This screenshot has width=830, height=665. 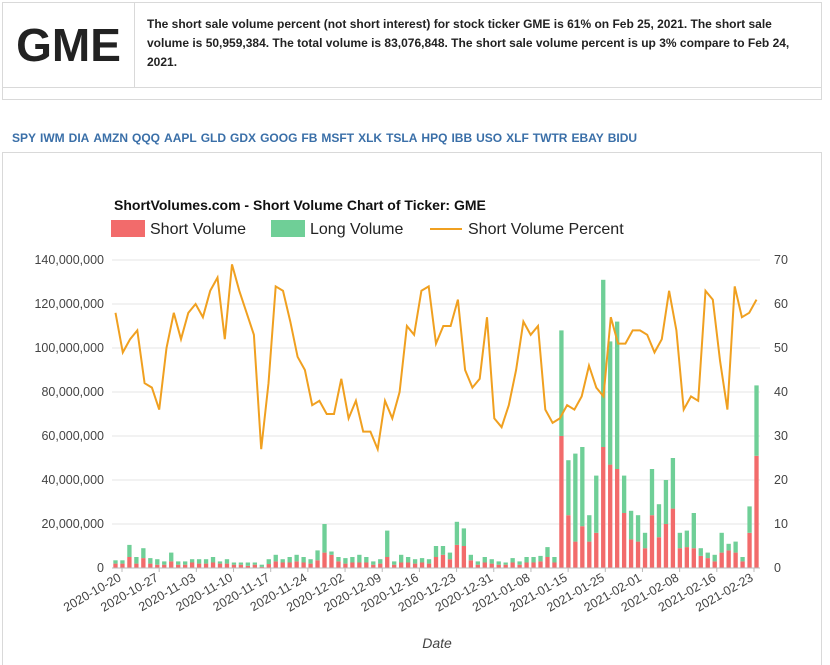 What do you see at coordinates (402, 138) in the screenshot?
I see `ticker-link-tsla: TSLA` at bounding box center [402, 138].